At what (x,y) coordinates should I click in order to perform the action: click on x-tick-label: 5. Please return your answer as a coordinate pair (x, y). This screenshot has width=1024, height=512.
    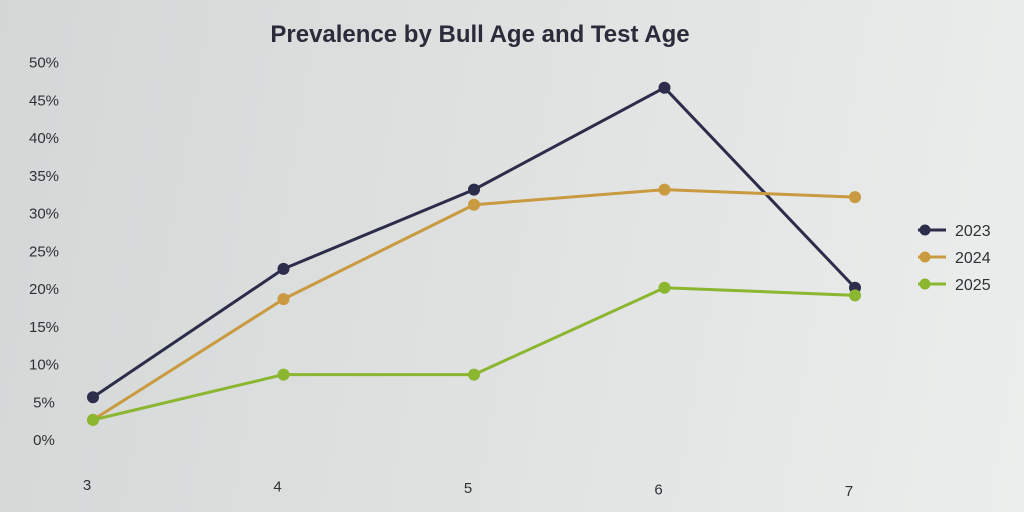
    Looking at the image, I should click on (468, 488).